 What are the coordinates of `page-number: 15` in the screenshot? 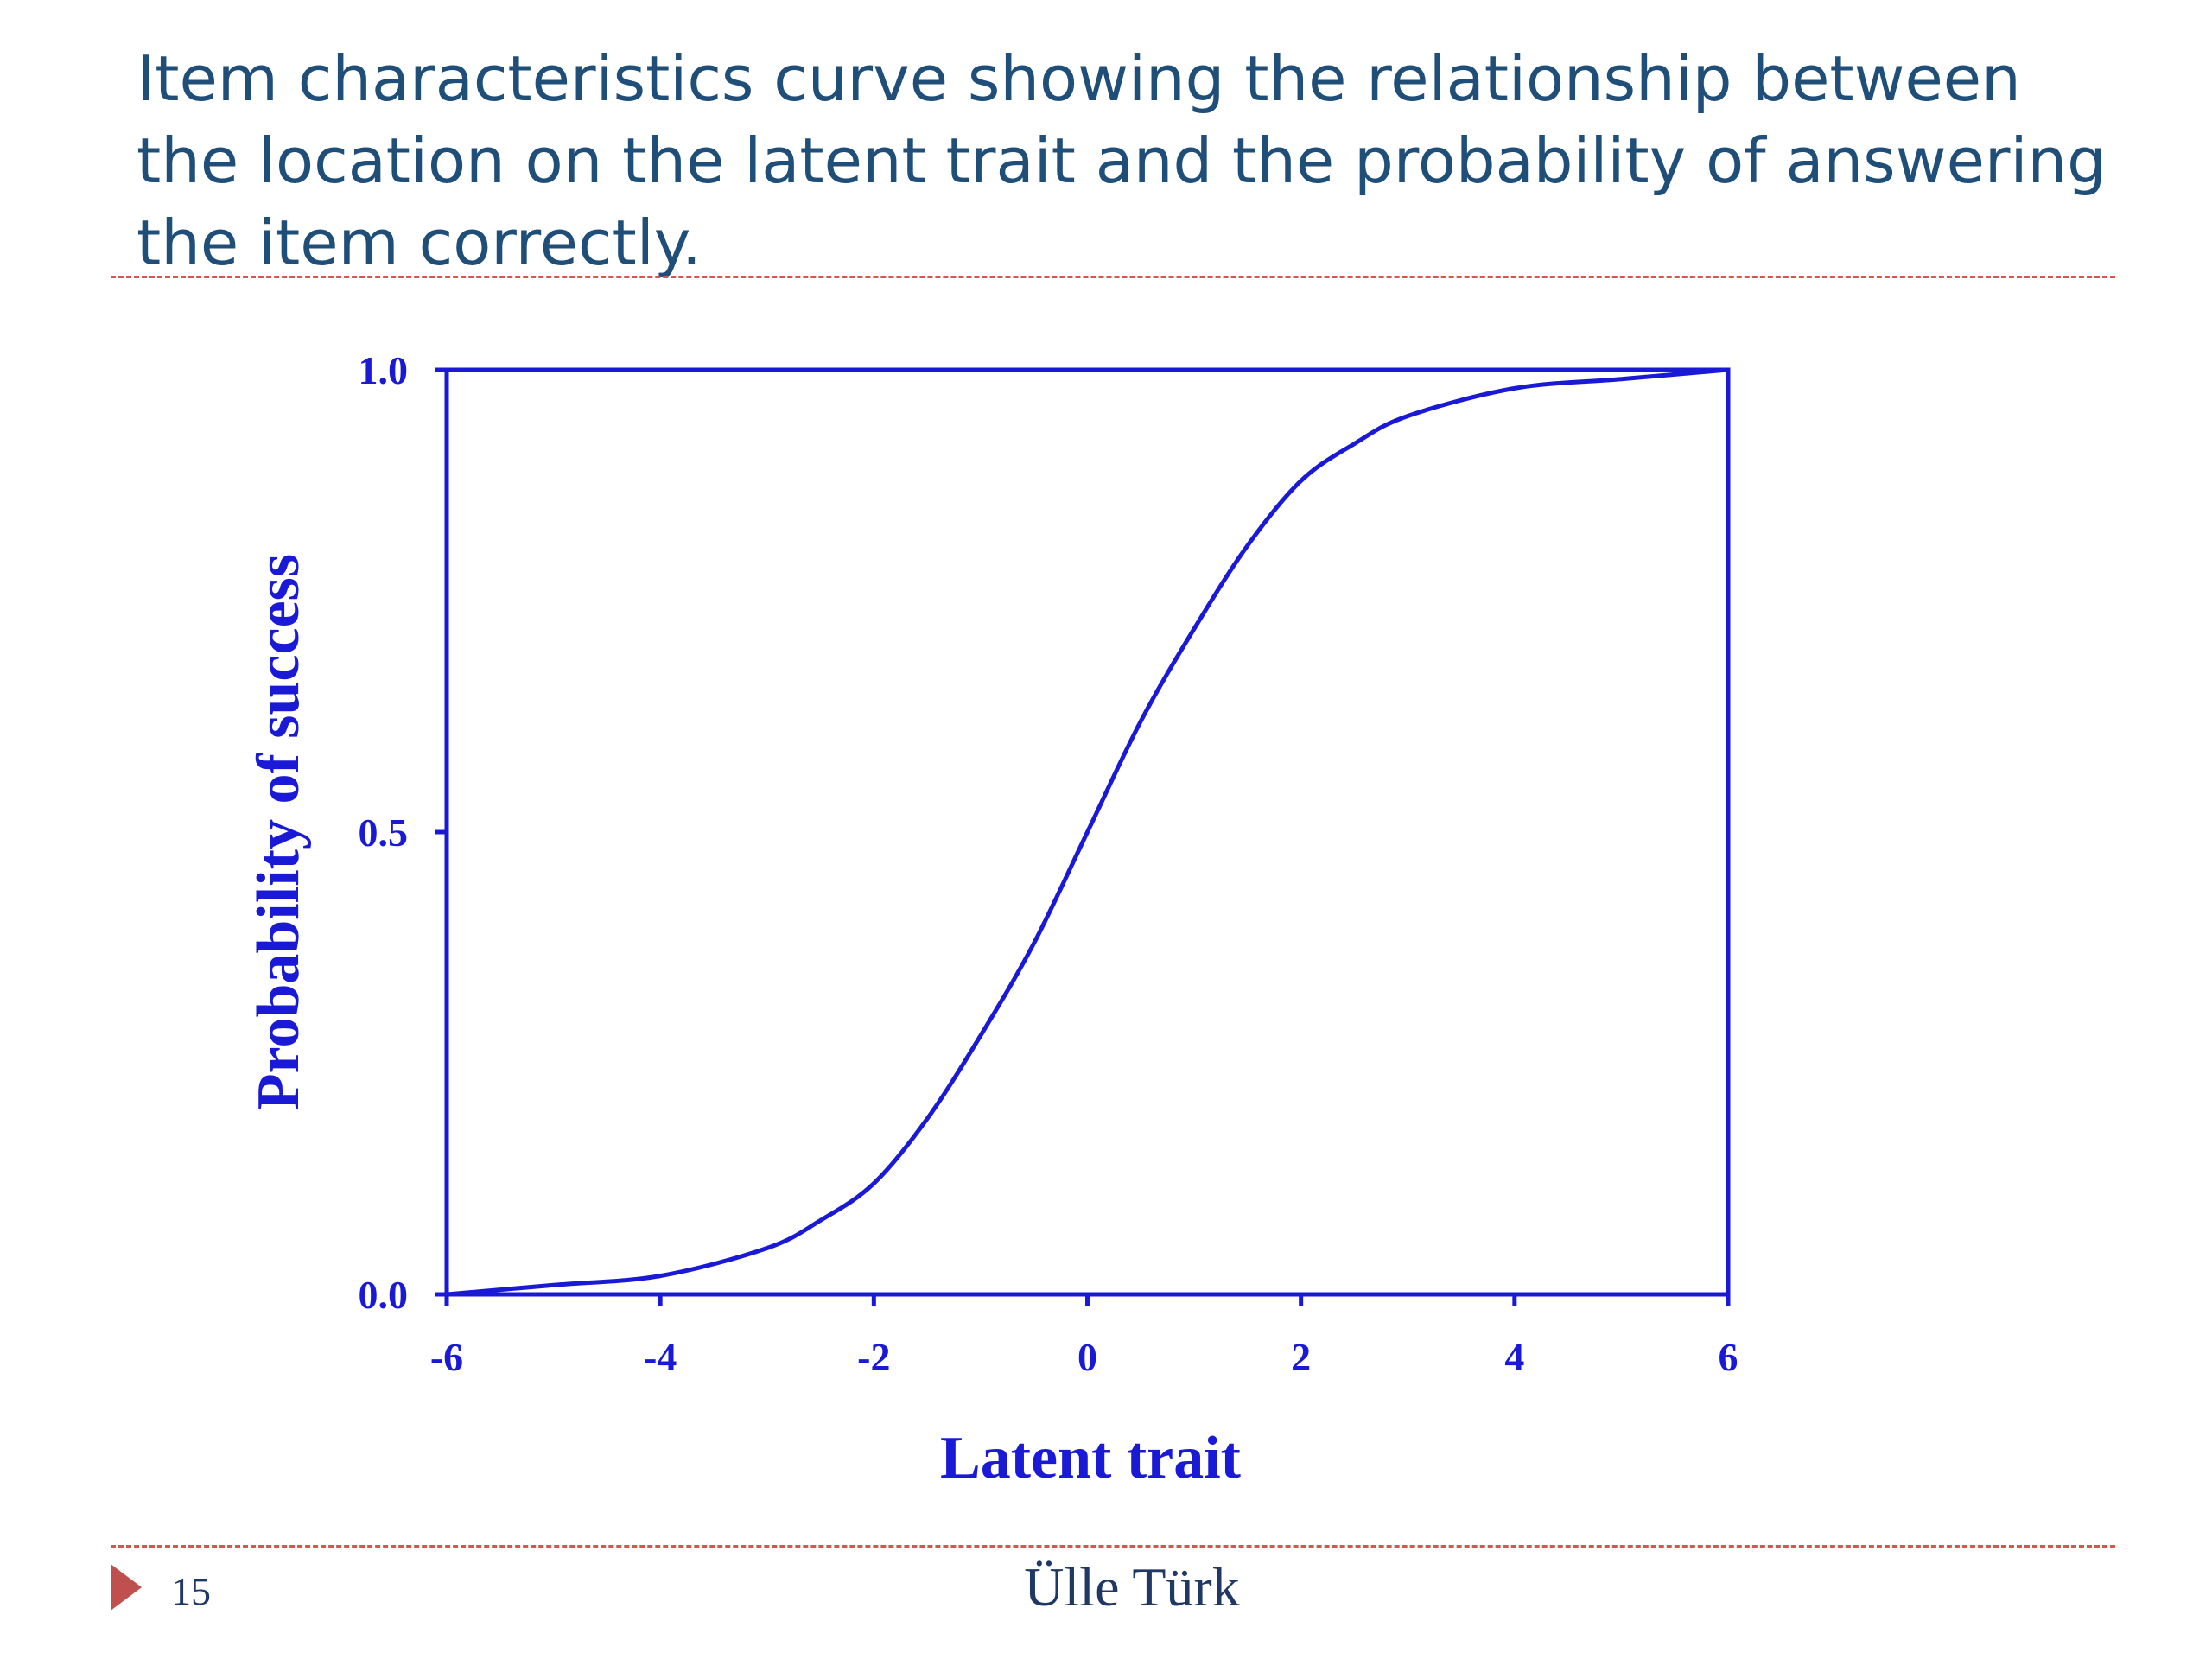 It's located at (191, 1591).